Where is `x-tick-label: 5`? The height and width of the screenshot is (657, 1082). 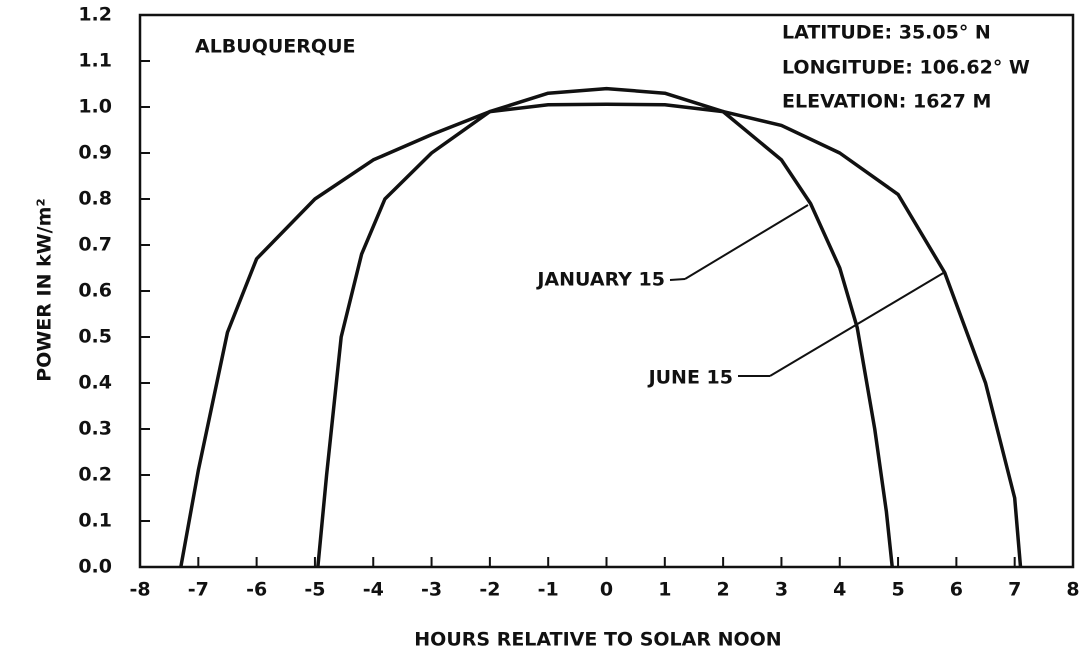 x-tick-label: 5 is located at coordinates (897, 590).